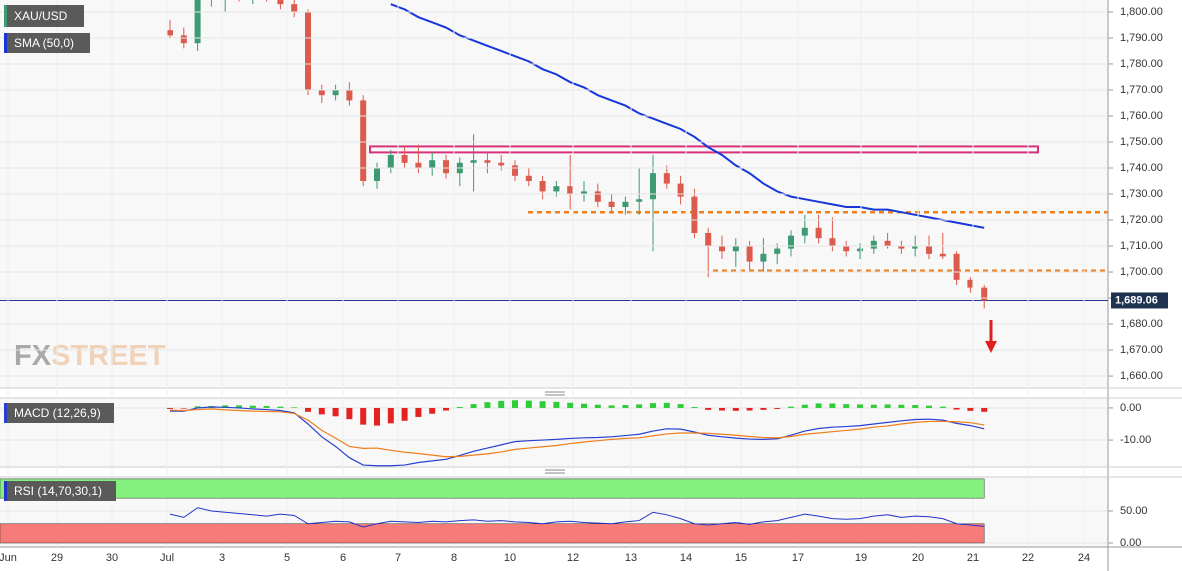 The image size is (1182, 571). I want to click on last-price-label: 1,689.06, so click(1136, 300).